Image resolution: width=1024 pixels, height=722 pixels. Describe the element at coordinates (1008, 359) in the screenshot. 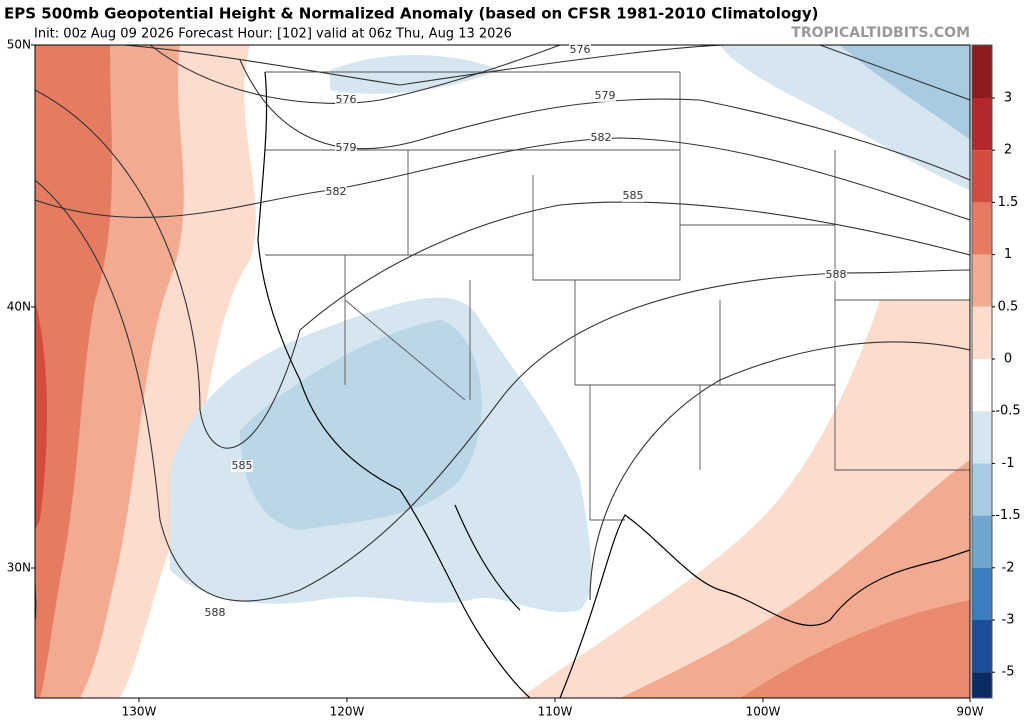

I see `colorbar-label: 0` at that location.